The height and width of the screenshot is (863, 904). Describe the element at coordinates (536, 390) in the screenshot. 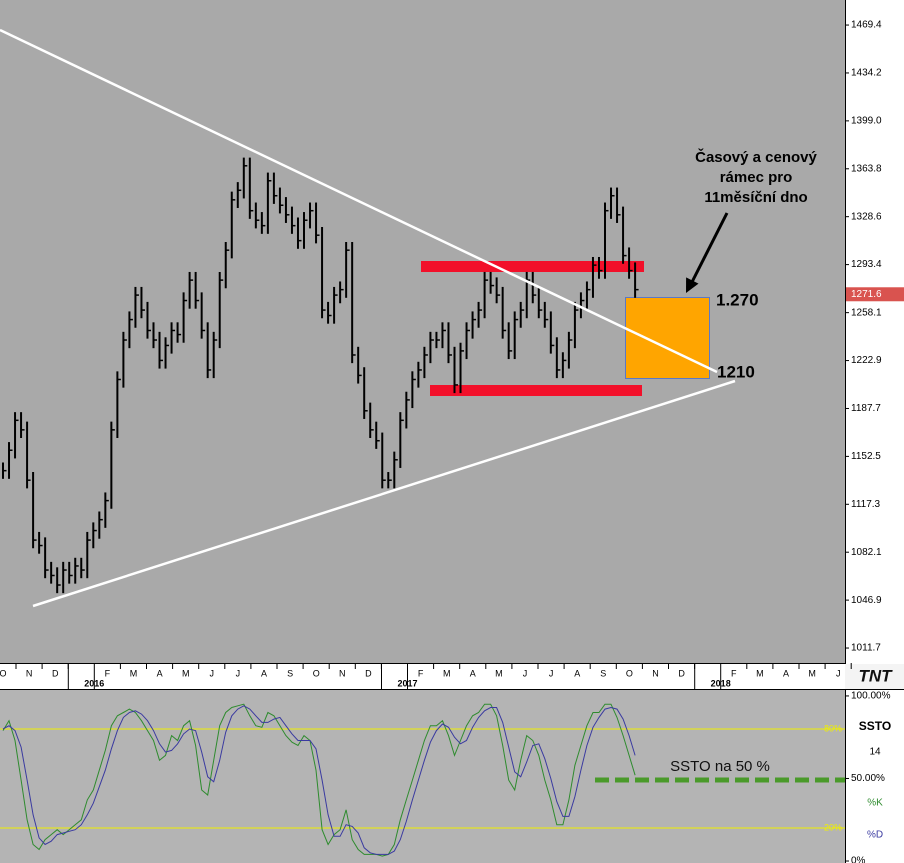

I see `support-zone` at that location.